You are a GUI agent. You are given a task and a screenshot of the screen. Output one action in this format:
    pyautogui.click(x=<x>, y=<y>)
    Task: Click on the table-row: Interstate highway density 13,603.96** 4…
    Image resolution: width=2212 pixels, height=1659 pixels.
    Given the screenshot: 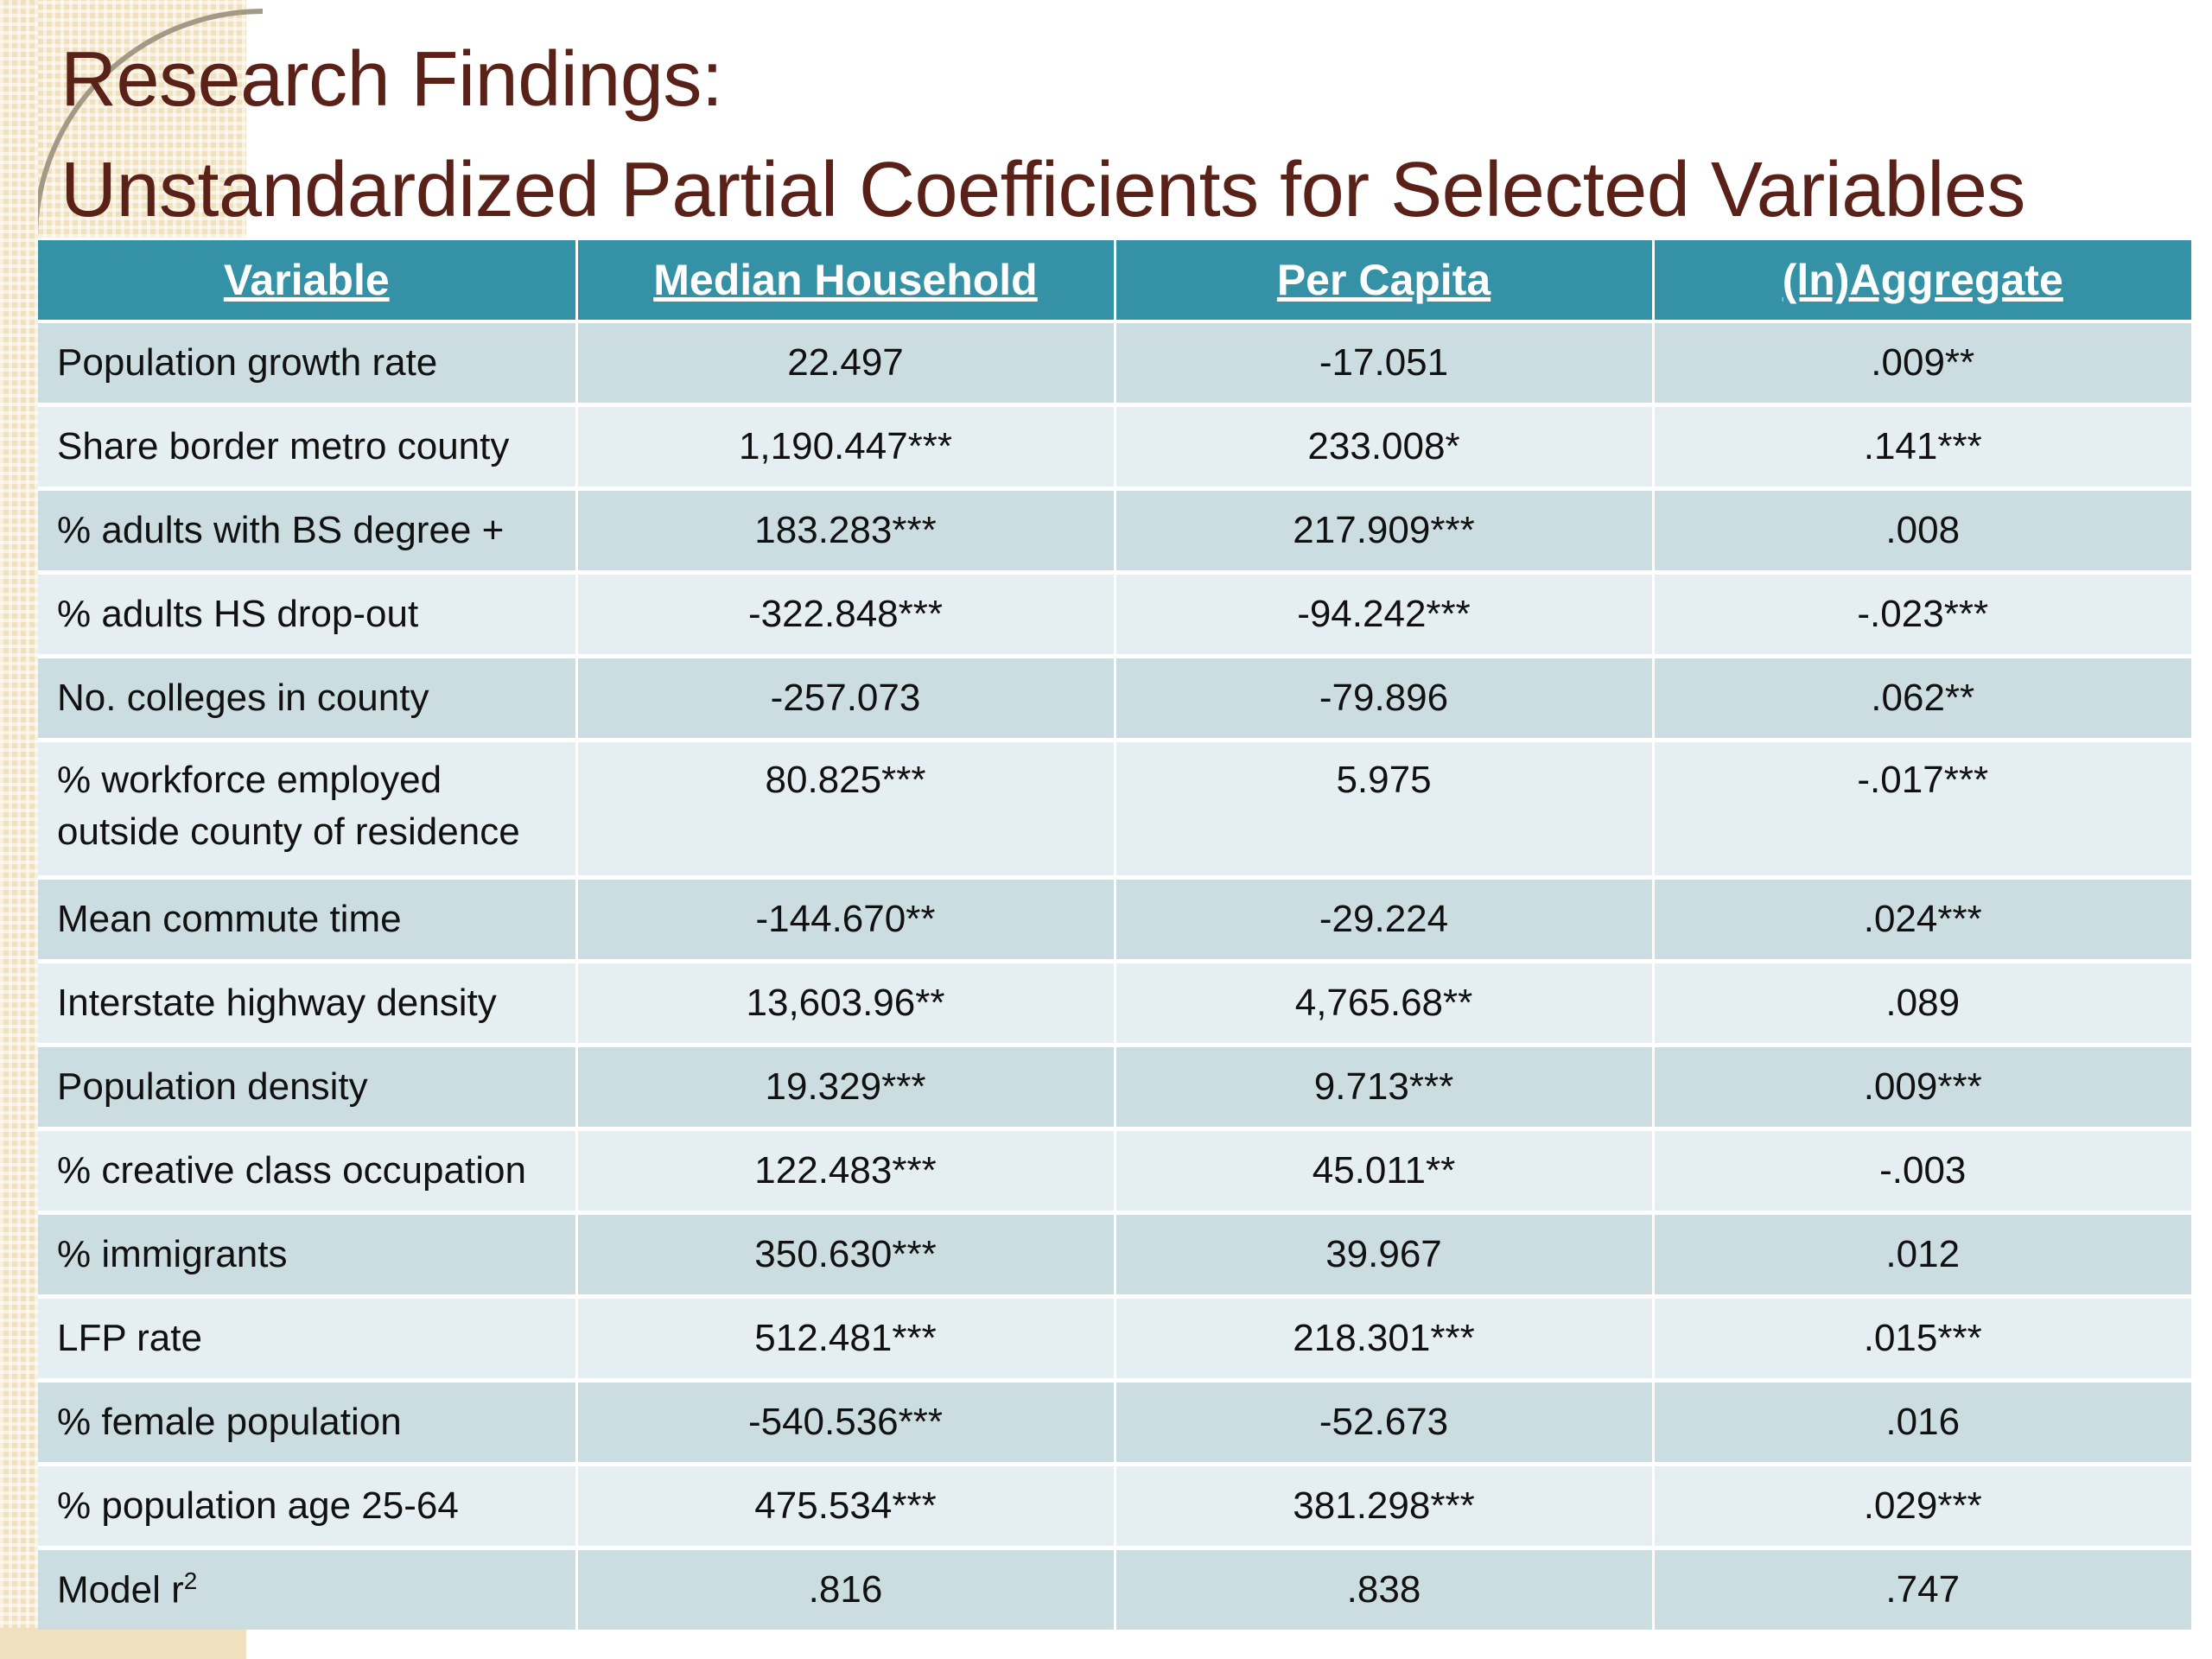 What is the action you would take?
    pyautogui.click(x=1114, y=1004)
    